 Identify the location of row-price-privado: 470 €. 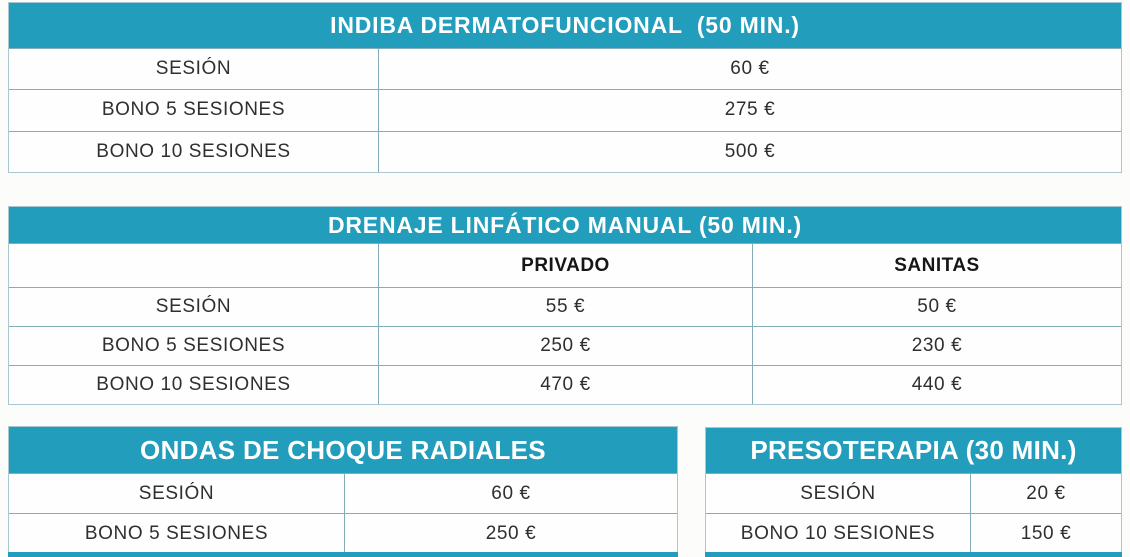
(565, 385).